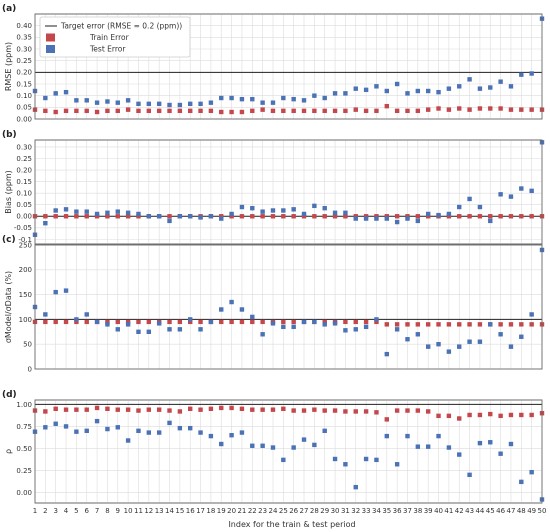 The image size is (550, 532). What do you see at coordinates (25, 240) in the screenshot?
I see `y-tick-label: -0.1` at bounding box center [25, 240].